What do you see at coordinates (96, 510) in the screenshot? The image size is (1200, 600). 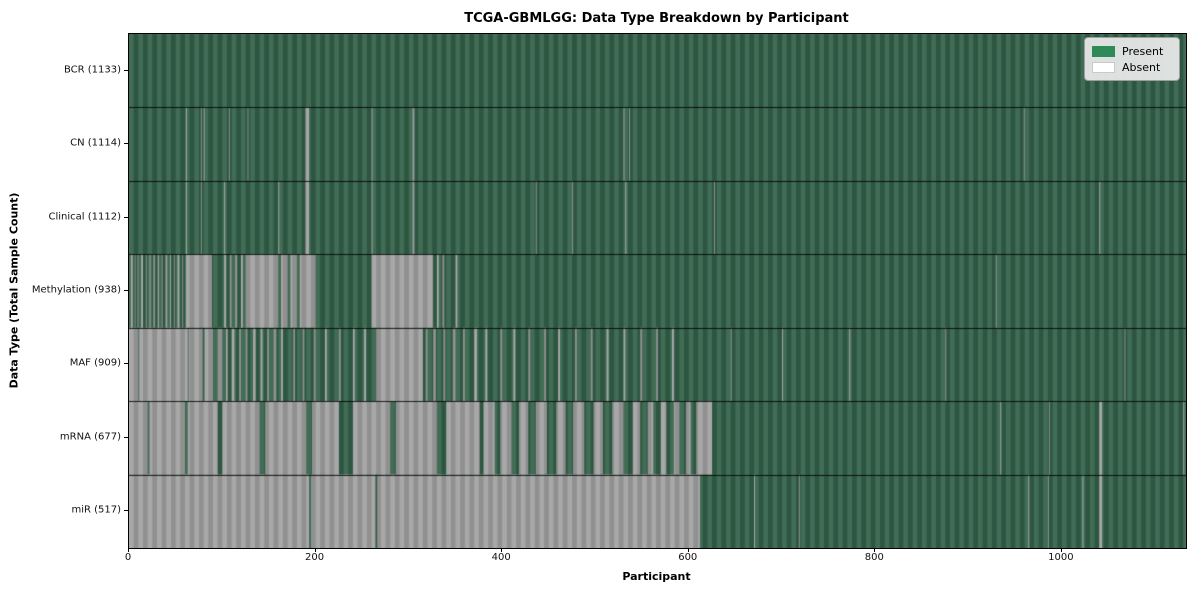 I see `y-tick-label-mir: miR (517)` at bounding box center [96, 510].